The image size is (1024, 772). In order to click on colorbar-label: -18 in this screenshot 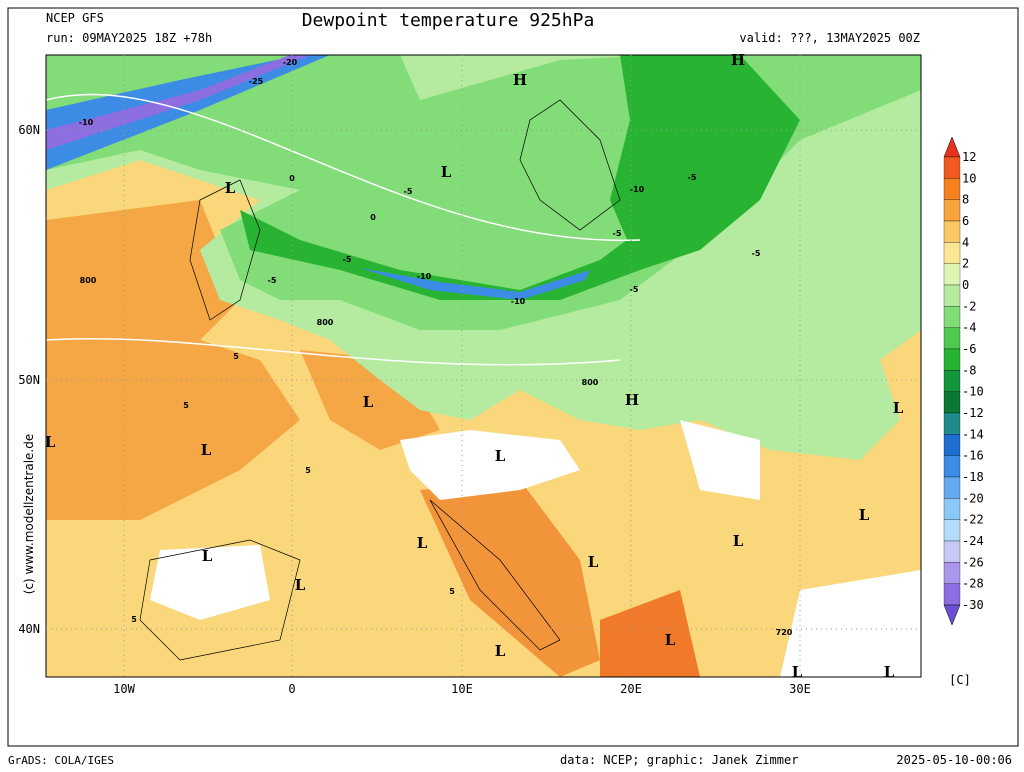, I will do `click(973, 477)`.